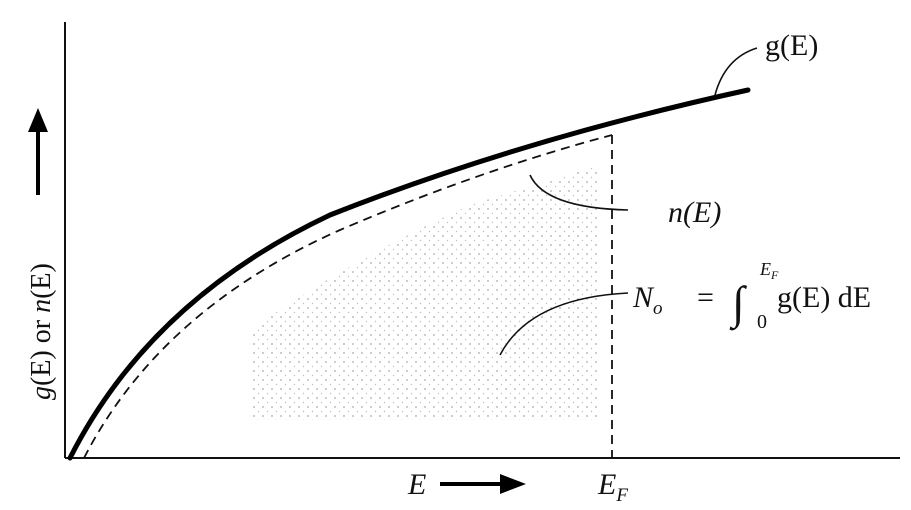  What do you see at coordinates (621, 495) in the screenshot?
I see `fermi-label-subscript: F` at bounding box center [621, 495].